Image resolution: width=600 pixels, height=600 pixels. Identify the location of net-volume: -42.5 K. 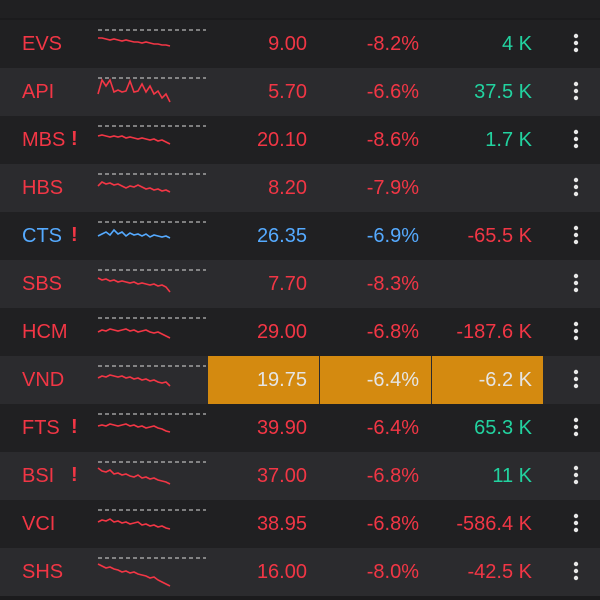
(499, 572).